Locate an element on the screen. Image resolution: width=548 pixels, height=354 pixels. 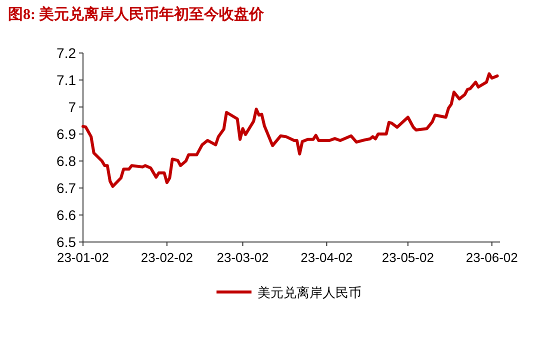
x-tick-label: 23-04-02 is located at coordinates (326, 257).